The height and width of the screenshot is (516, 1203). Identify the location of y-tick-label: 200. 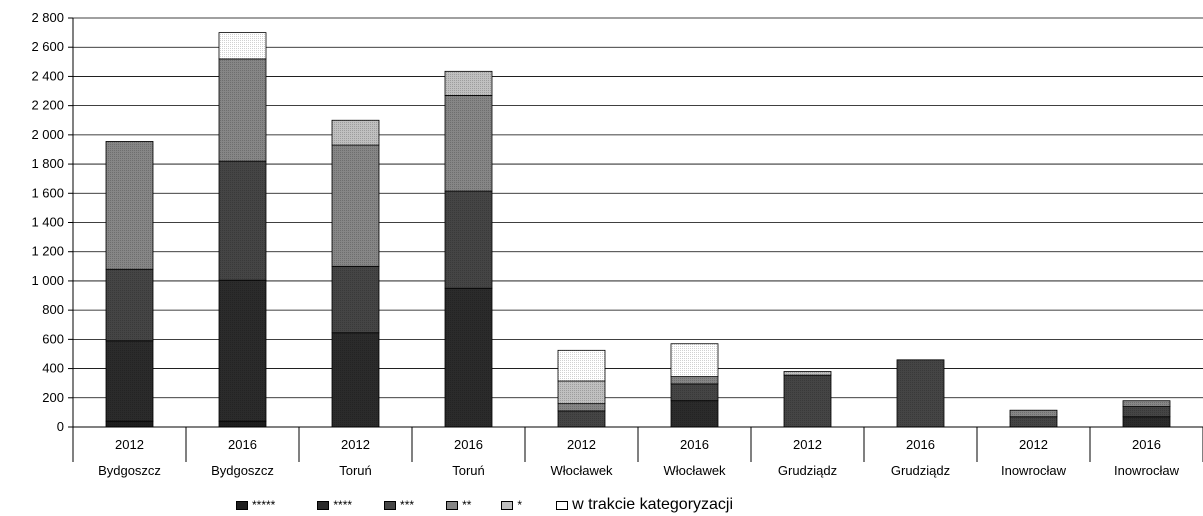
(53, 397).